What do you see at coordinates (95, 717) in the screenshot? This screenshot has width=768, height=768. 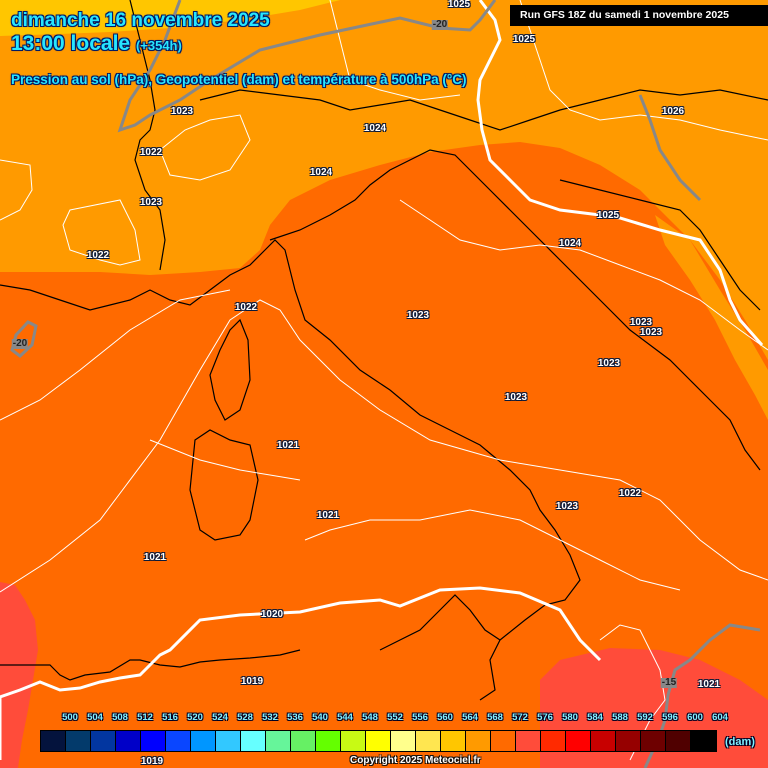 I see `legend-value: 504` at bounding box center [95, 717].